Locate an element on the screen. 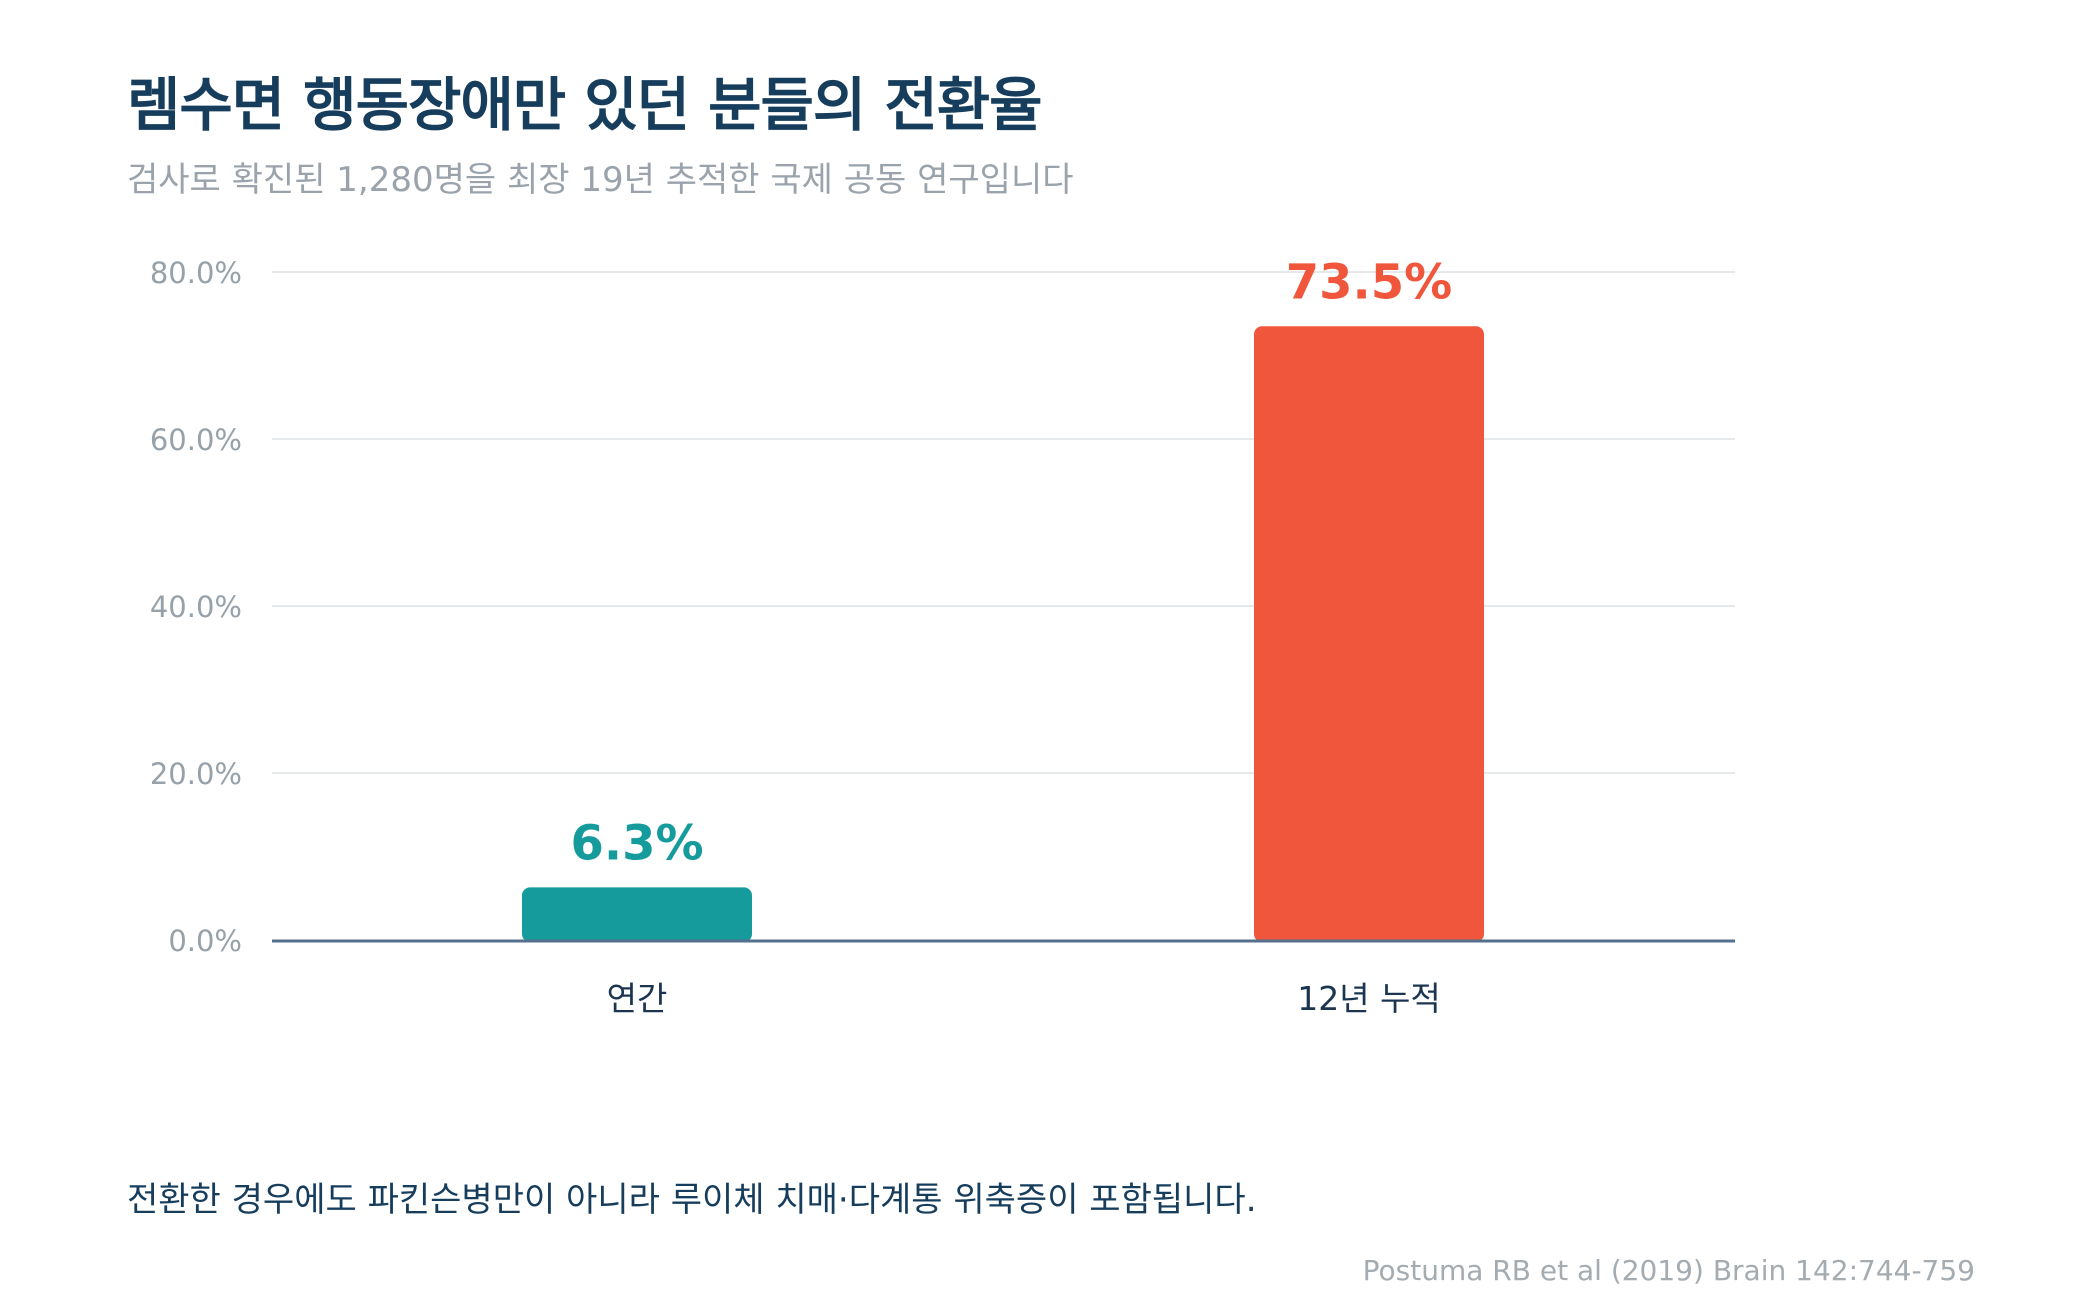 This screenshot has width=2083, height=1313. y-tick-label: 40.0% is located at coordinates (196, 607).